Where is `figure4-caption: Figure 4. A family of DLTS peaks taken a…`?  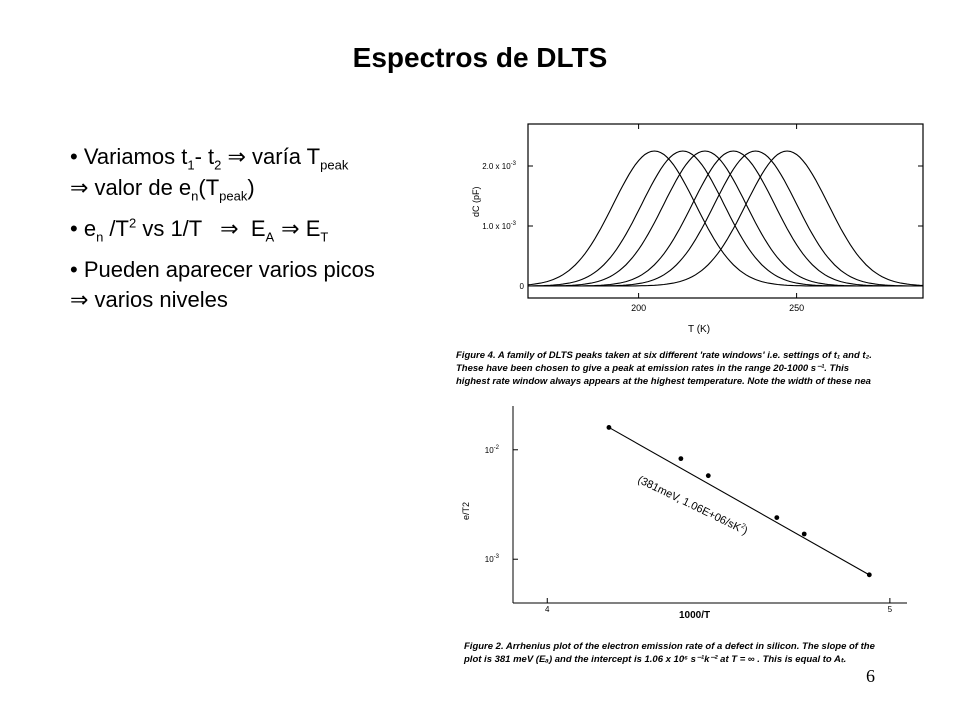
figure4-caption: Figure 4. A family of DLTS peaks taken a… is located at coordinates (664, 368).